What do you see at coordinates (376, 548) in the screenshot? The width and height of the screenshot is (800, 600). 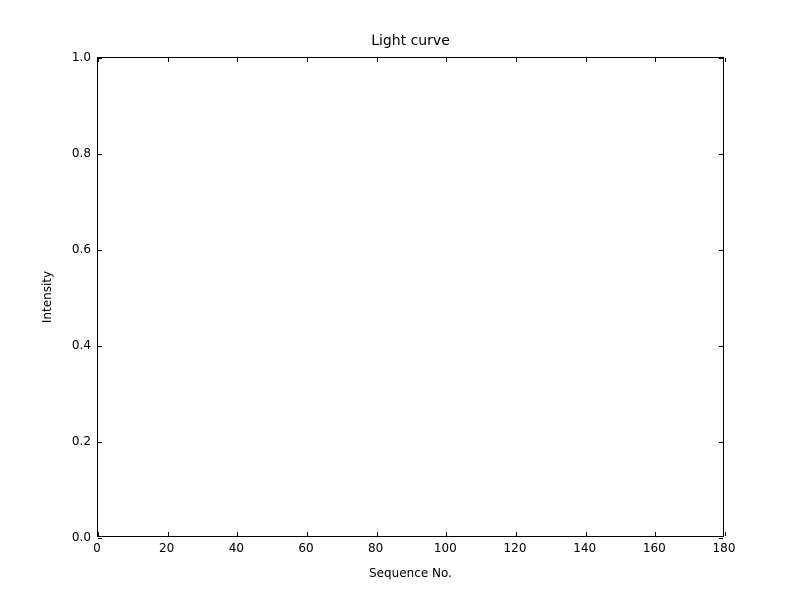 I see `x-tick-label: 80` at bounding box center [376, 548].